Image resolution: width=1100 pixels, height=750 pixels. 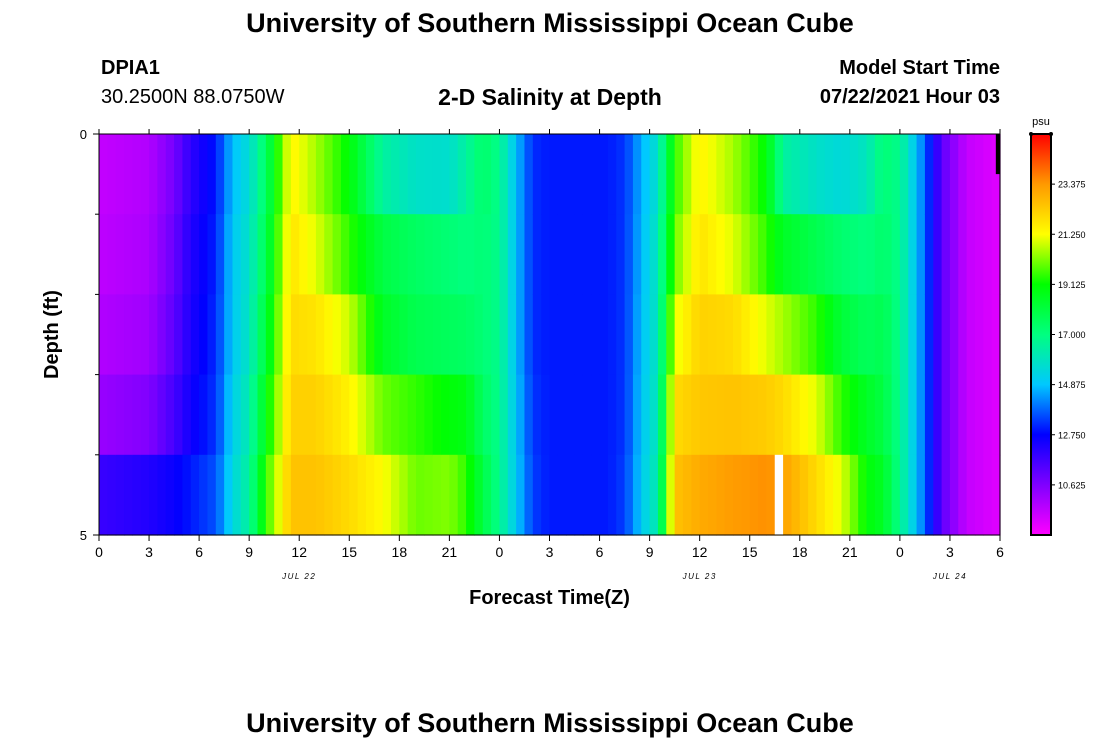 What do you see at coordinates (750, 552) in the screenshot?
I see `x-tick-label: 15` at bounding box center [750, 552].